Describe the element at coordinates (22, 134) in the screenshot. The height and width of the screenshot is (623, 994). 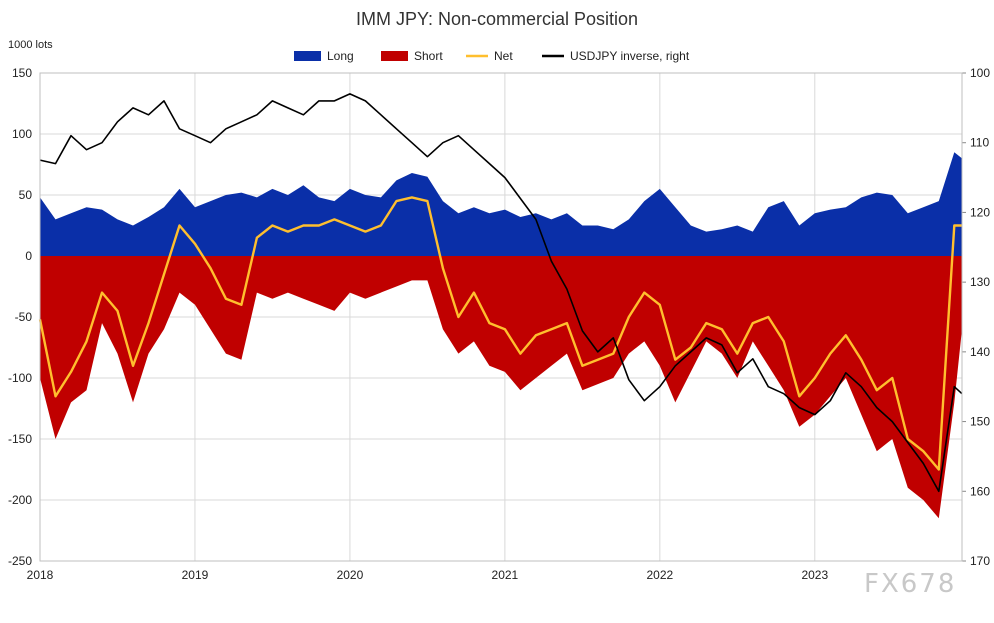
I see `y-tick-label: 100` at that location.